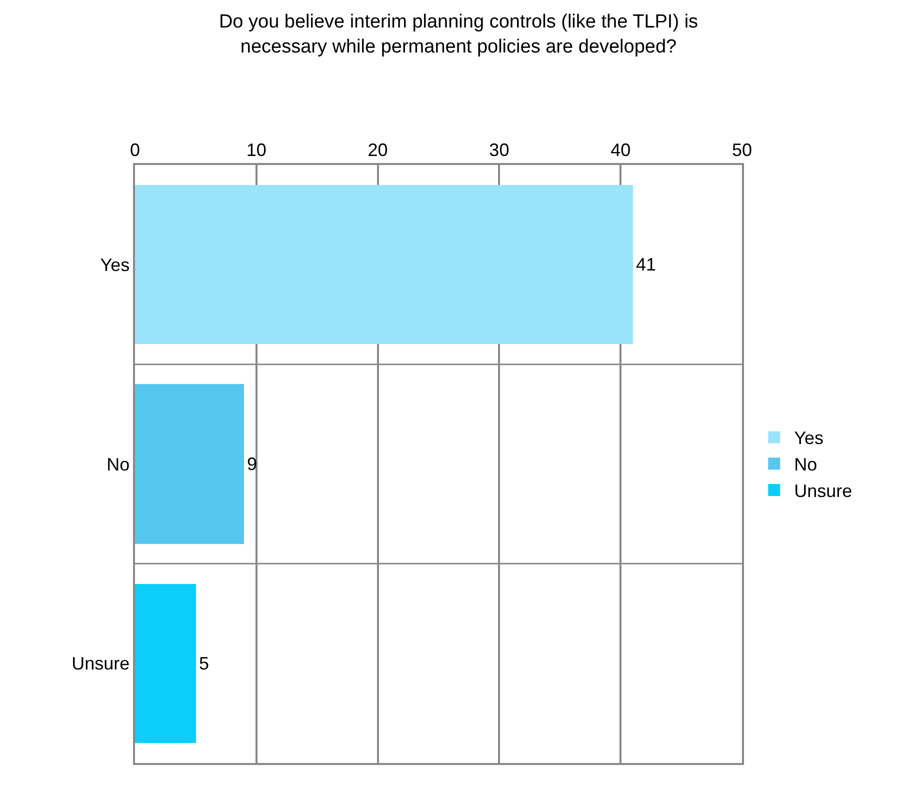  Describe the element at coordinates (806, 464) in the screenshot. I see `legend-label: No` at that location.